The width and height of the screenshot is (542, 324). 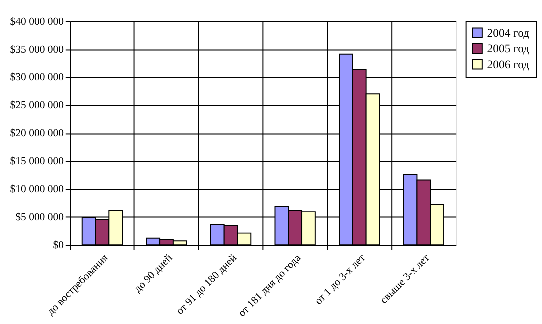 What do you see at coordinates (270, 286) in the screenshot?
I see `x-tick-label: от 181 дня до года` at bounding box center [270, 286].